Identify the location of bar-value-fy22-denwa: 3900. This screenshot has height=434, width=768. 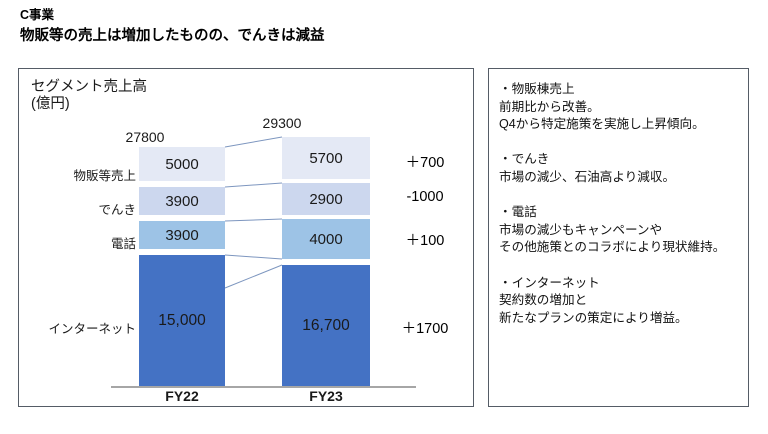
(182, 235).